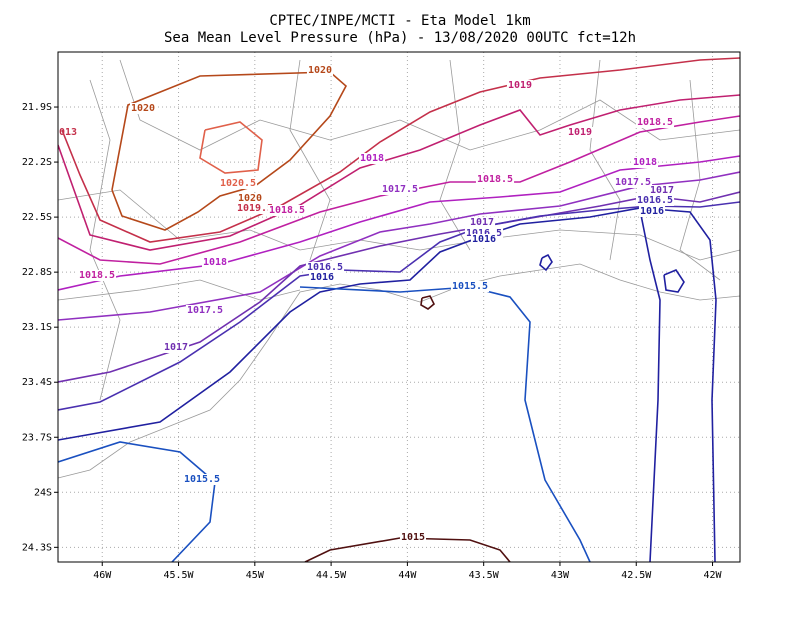 This screenshot has width=800, height=622. I want to click on x-tick-label: 45W, so click(255, 575).